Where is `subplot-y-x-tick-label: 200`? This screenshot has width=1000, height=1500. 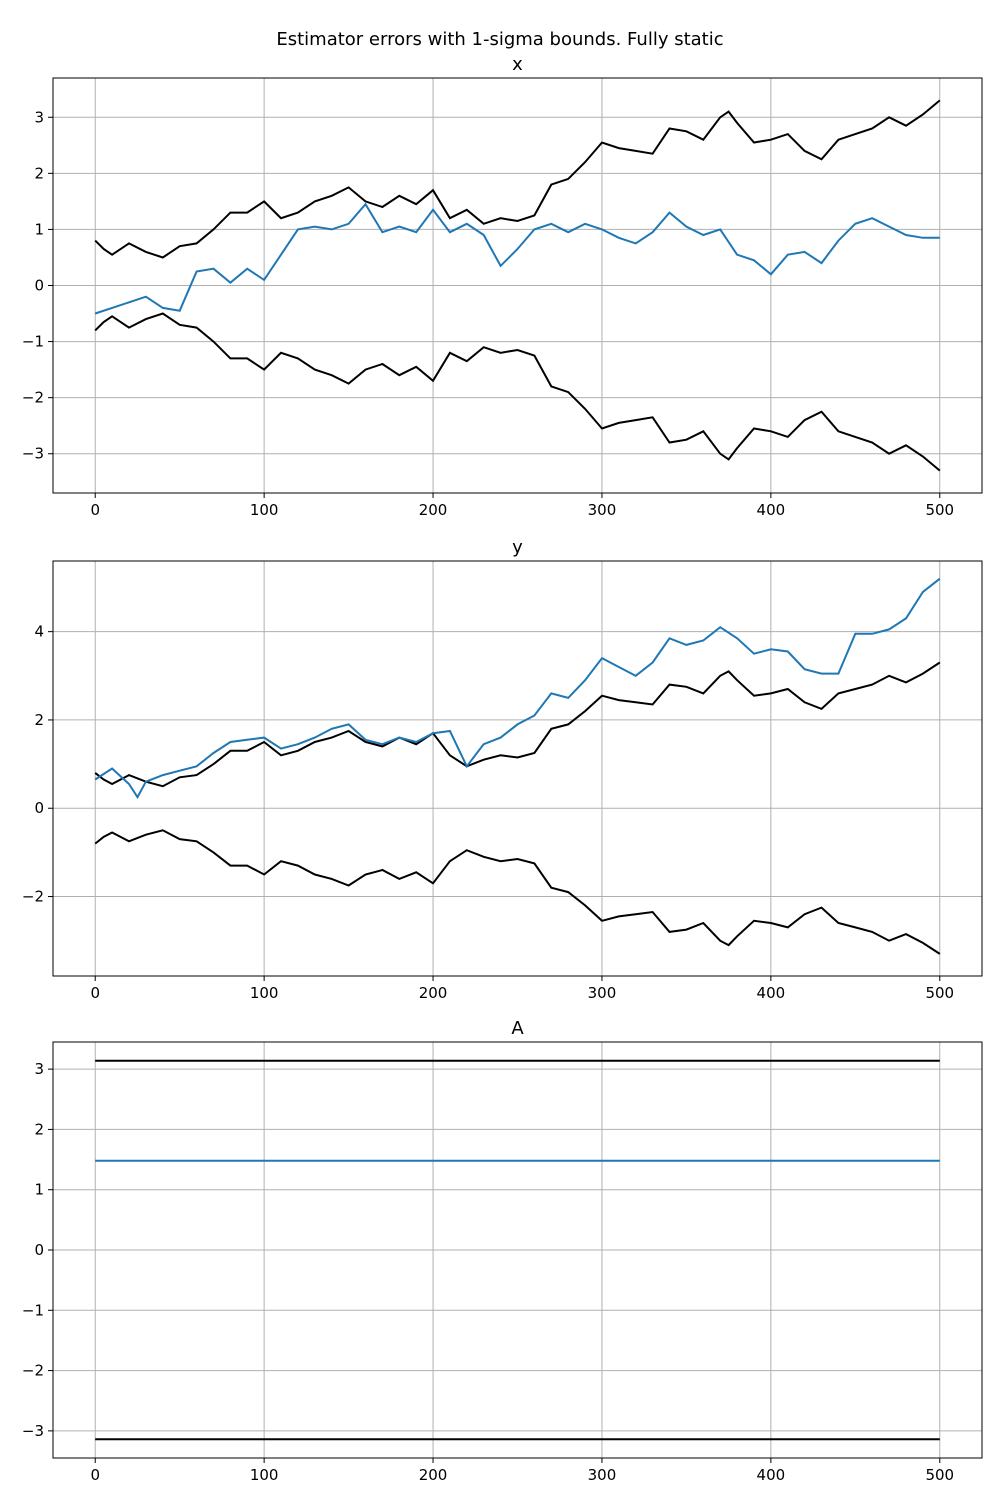 subplot-y-x-tick-label: 200 is located at coordinates (433, 993).